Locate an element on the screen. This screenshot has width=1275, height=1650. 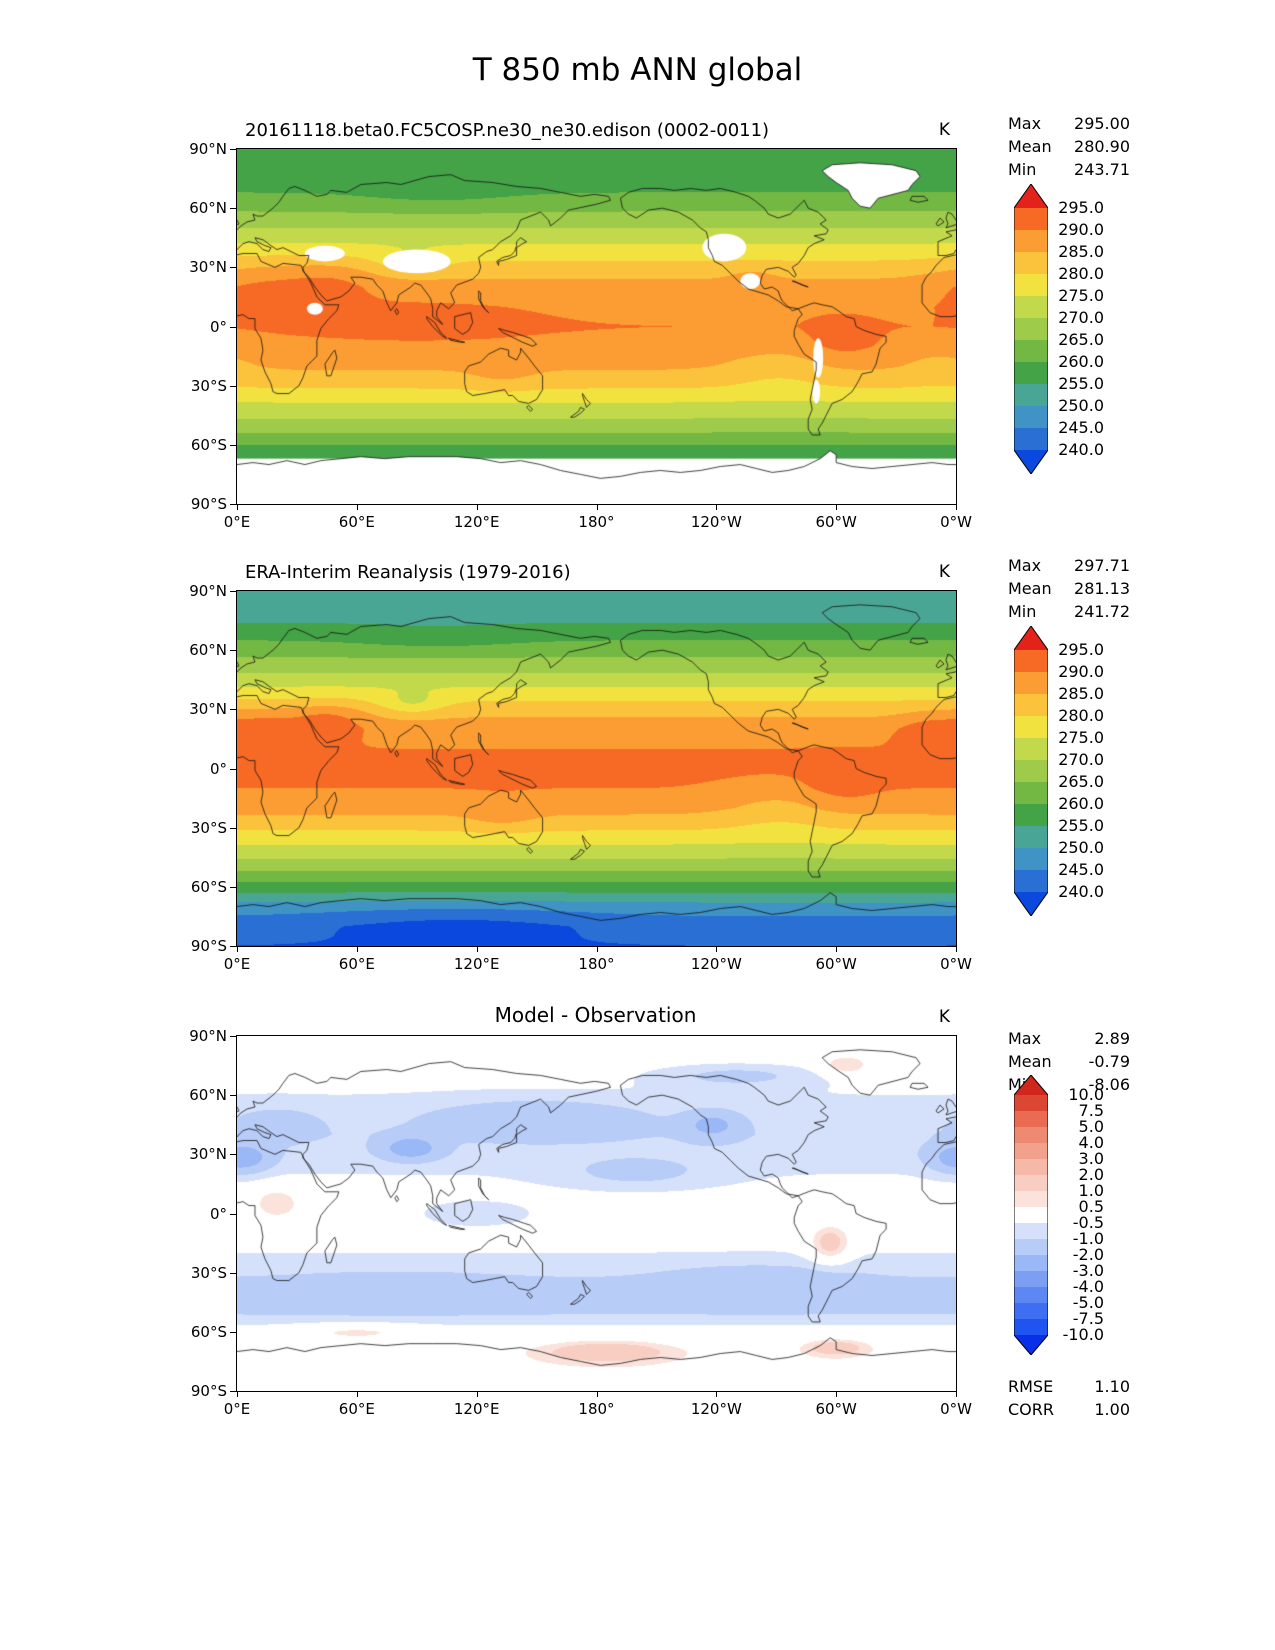
stat-value-max: 2.89 is located at coordinates (1112, 1038).